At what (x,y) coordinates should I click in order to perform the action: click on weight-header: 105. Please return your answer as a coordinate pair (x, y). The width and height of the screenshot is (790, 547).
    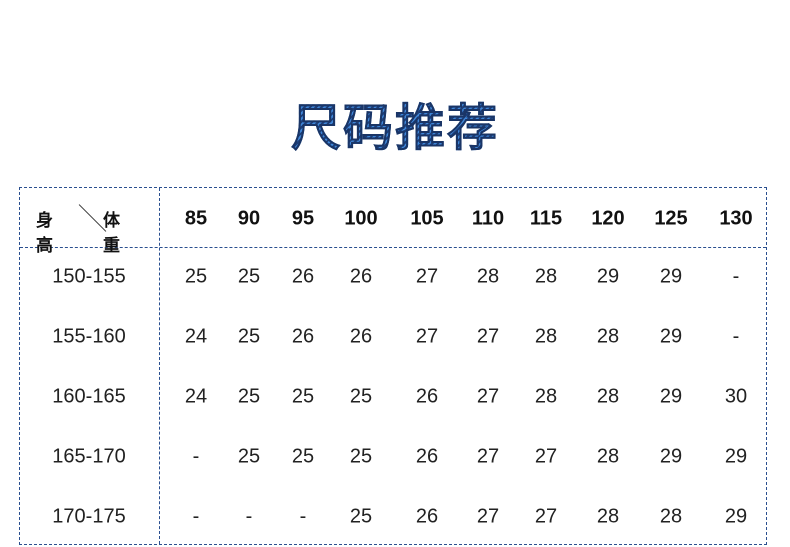
    Looking at the image, I should click on (427, 218).